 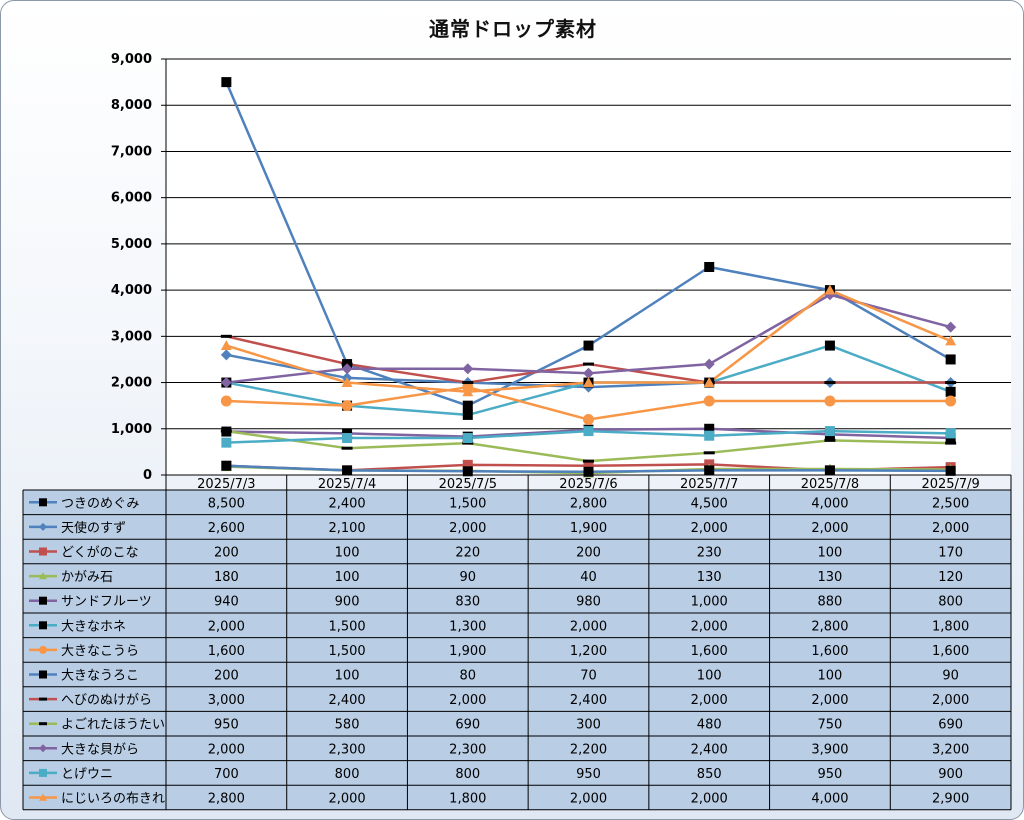 What do you see at coordinates (131, 290) in the screenshot?
I see `y-tick-label: 4,000` at bounding box center [131, 290].